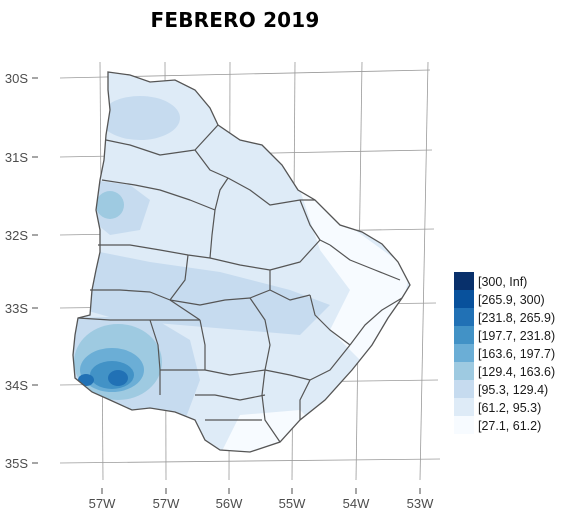 The width and height of the screenshot is (572, 525). Describe the element at coordinates (271, 191) in the screenshot. I see `border-rivera-tacuarembo` at that location.